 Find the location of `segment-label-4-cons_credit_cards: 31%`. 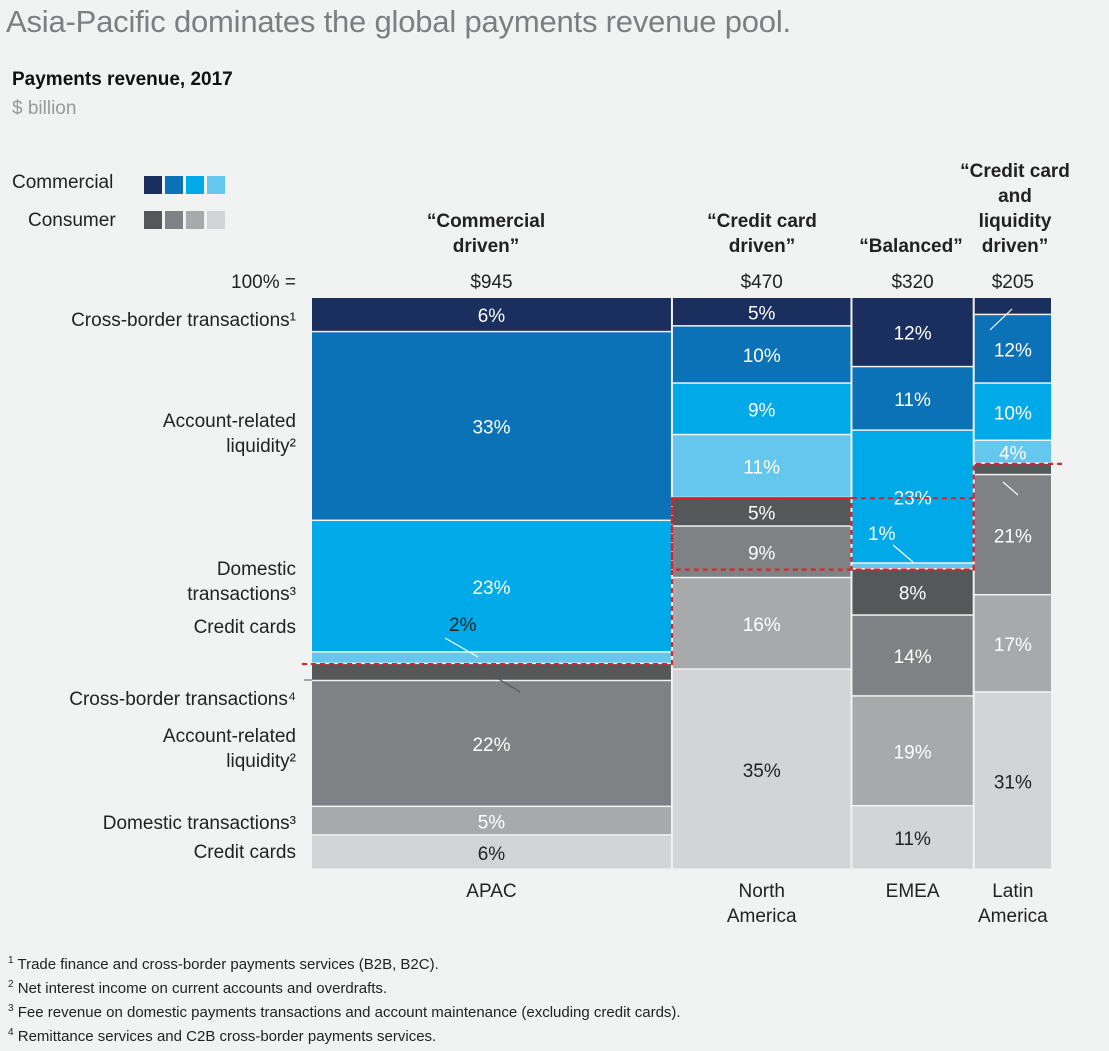

segment-label-4-cons_credit_cards: 31% is located at coordinates (1013, 782).